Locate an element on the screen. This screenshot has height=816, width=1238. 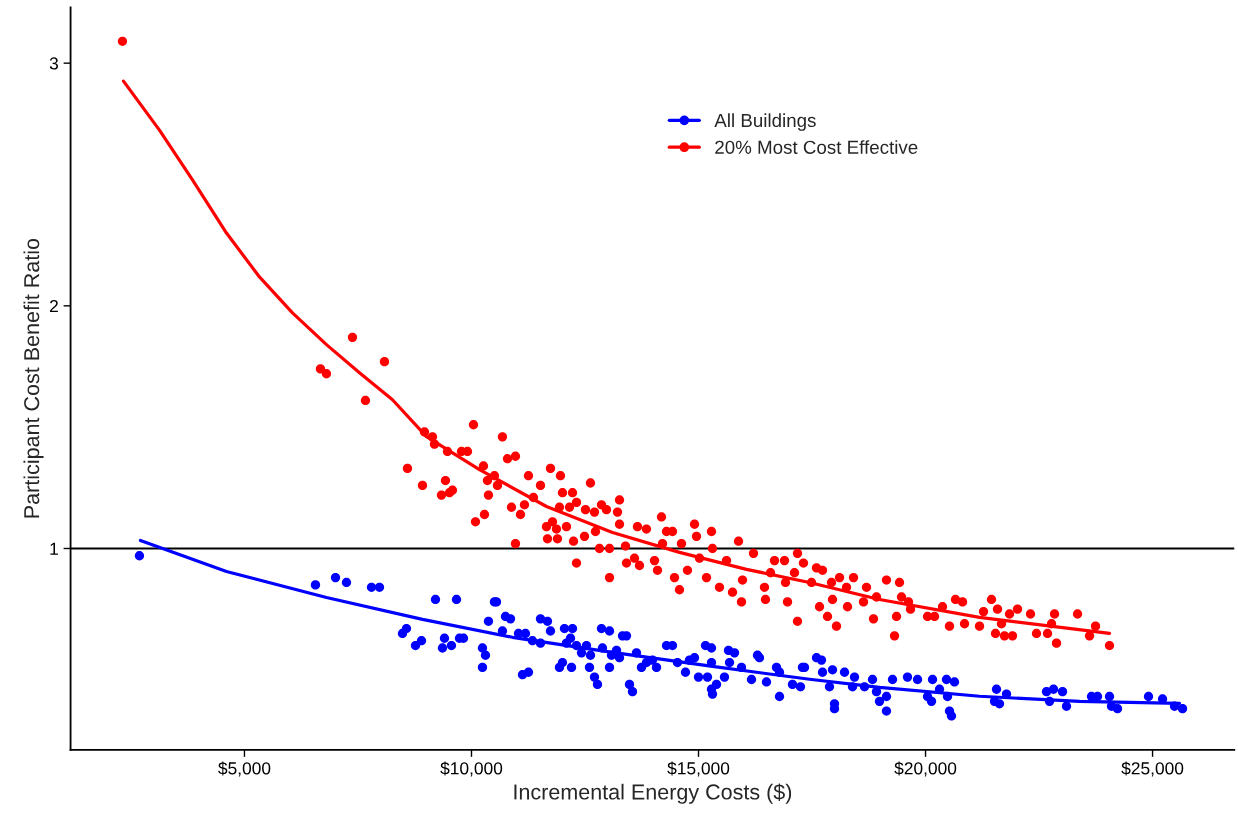
x-tick-label: $20,000 is located at coordinates (925, 769).